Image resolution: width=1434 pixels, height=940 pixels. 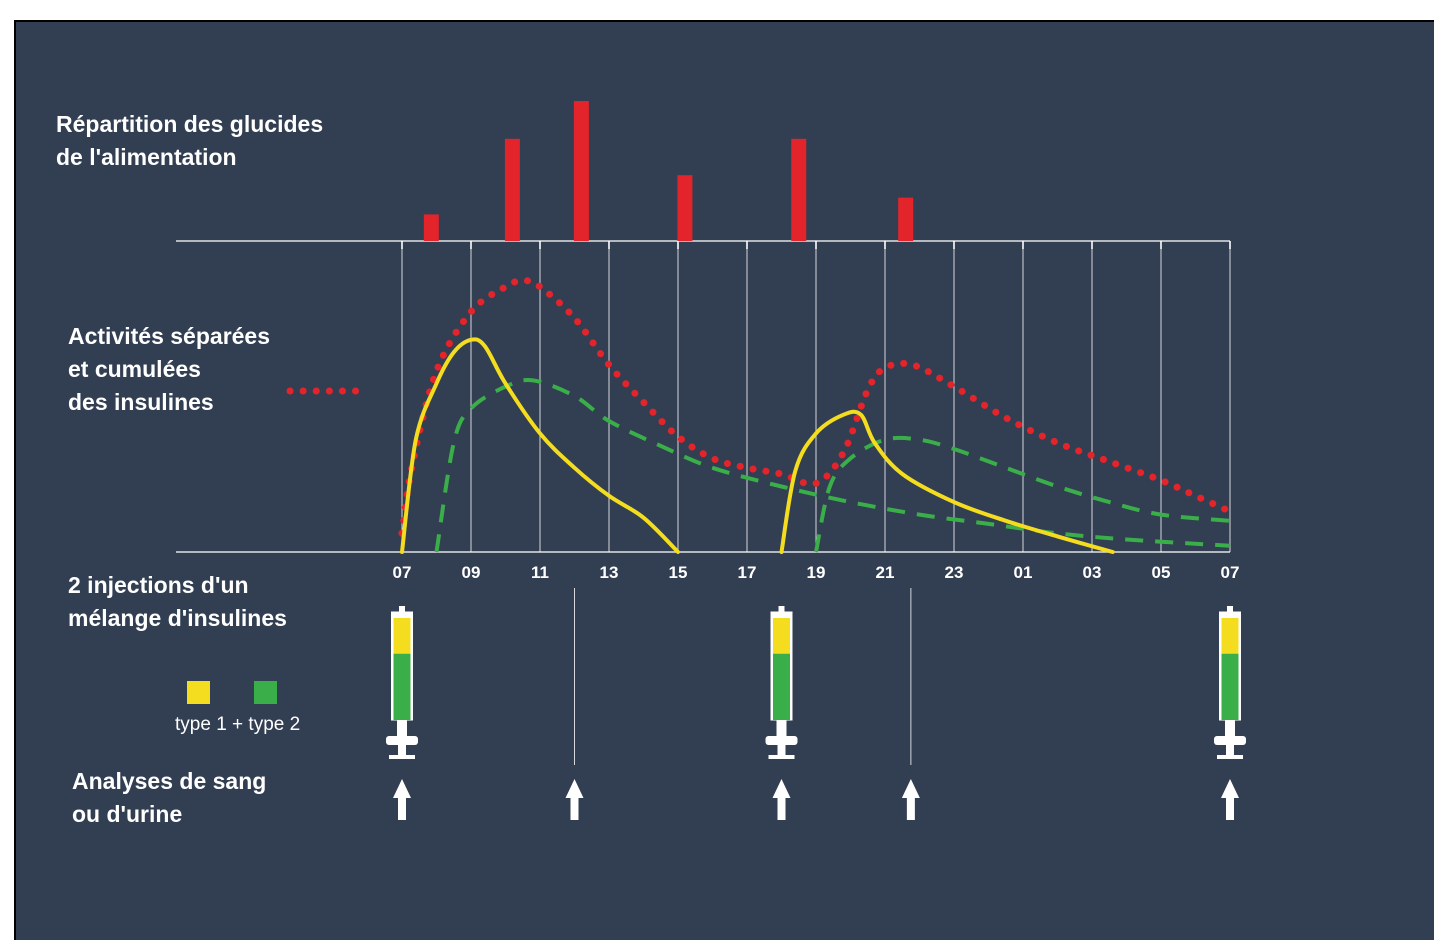 I want to click on injections-label: 2 injections d'un mélange d'insulines, so click(x=177, y=602).